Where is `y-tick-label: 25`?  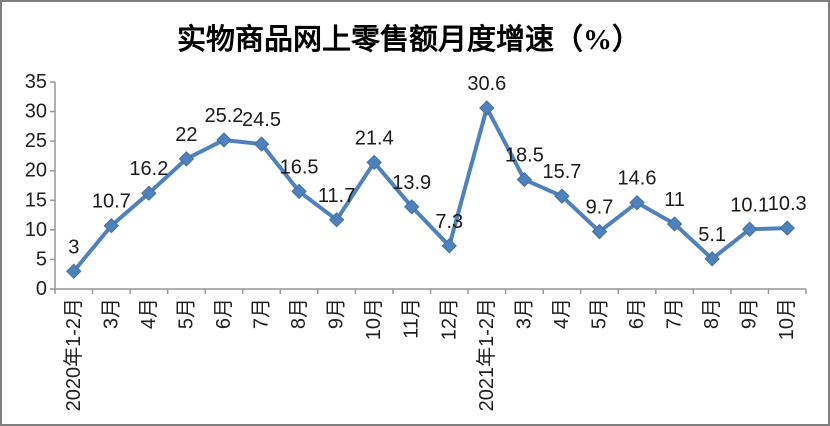 y-tick-label: 25 is located at coordinates (36, 141).